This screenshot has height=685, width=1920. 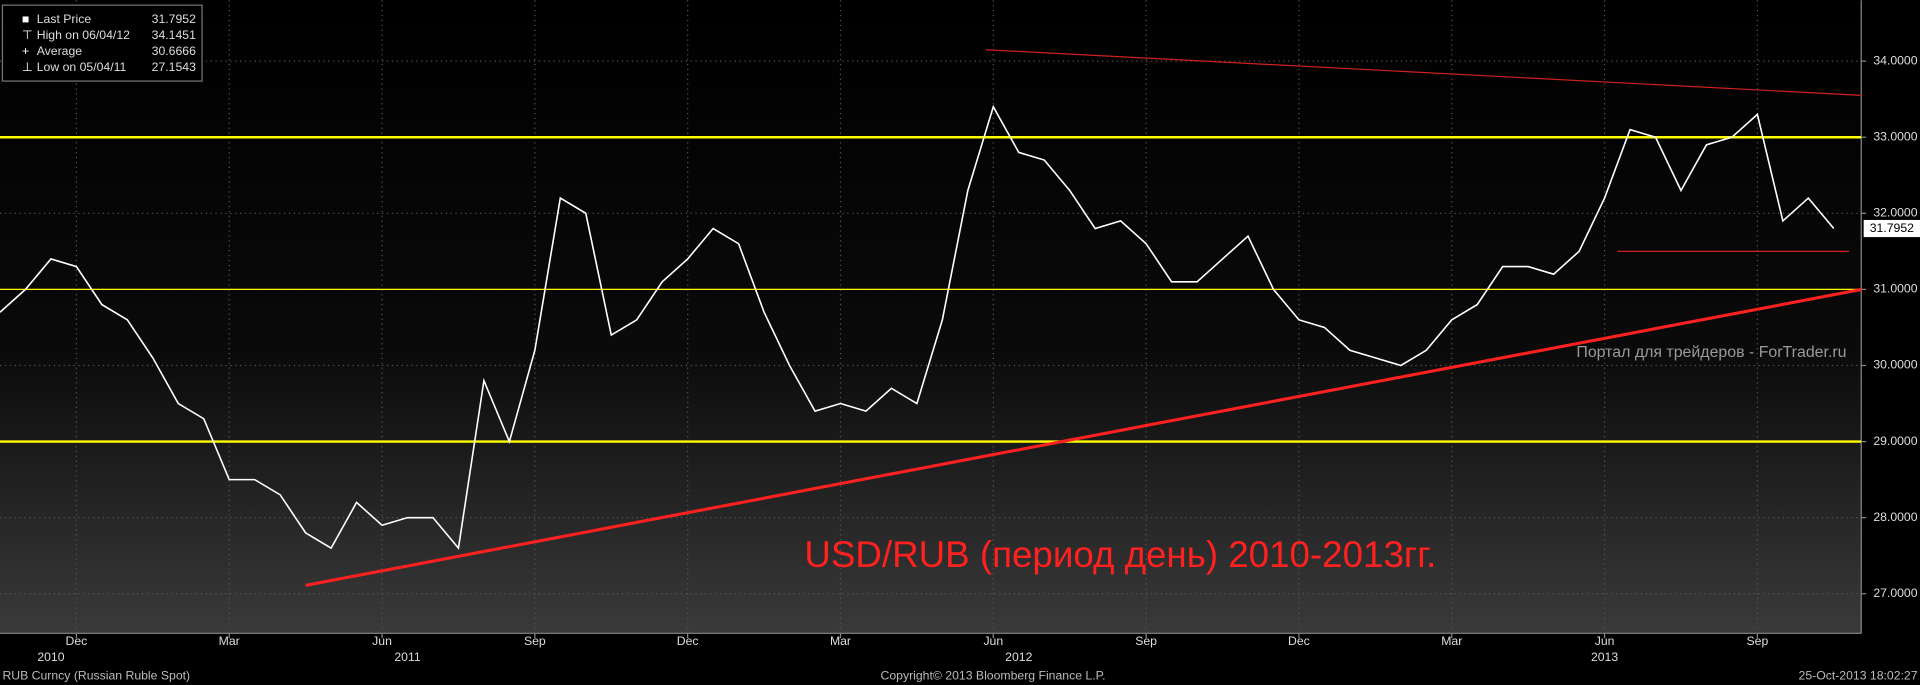 What do you see at coordinates (174, 51) in the screenshot?
I see `legend-value: 30.6666` at bounding box center [174, 51].